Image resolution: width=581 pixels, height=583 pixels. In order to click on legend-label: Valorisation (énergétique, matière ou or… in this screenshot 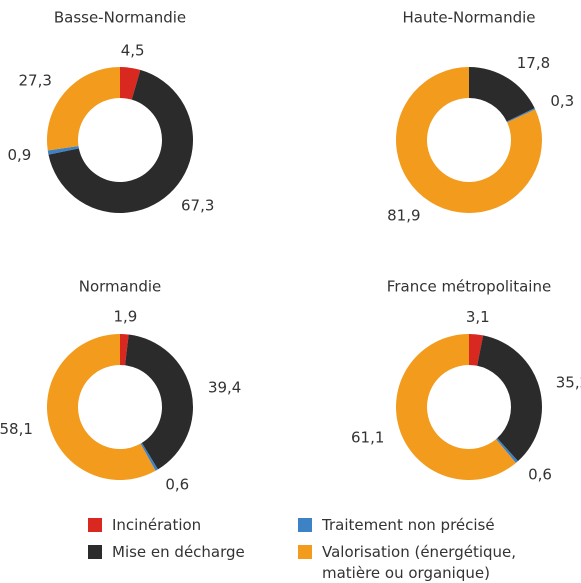, I will do `click(419, 562)`.